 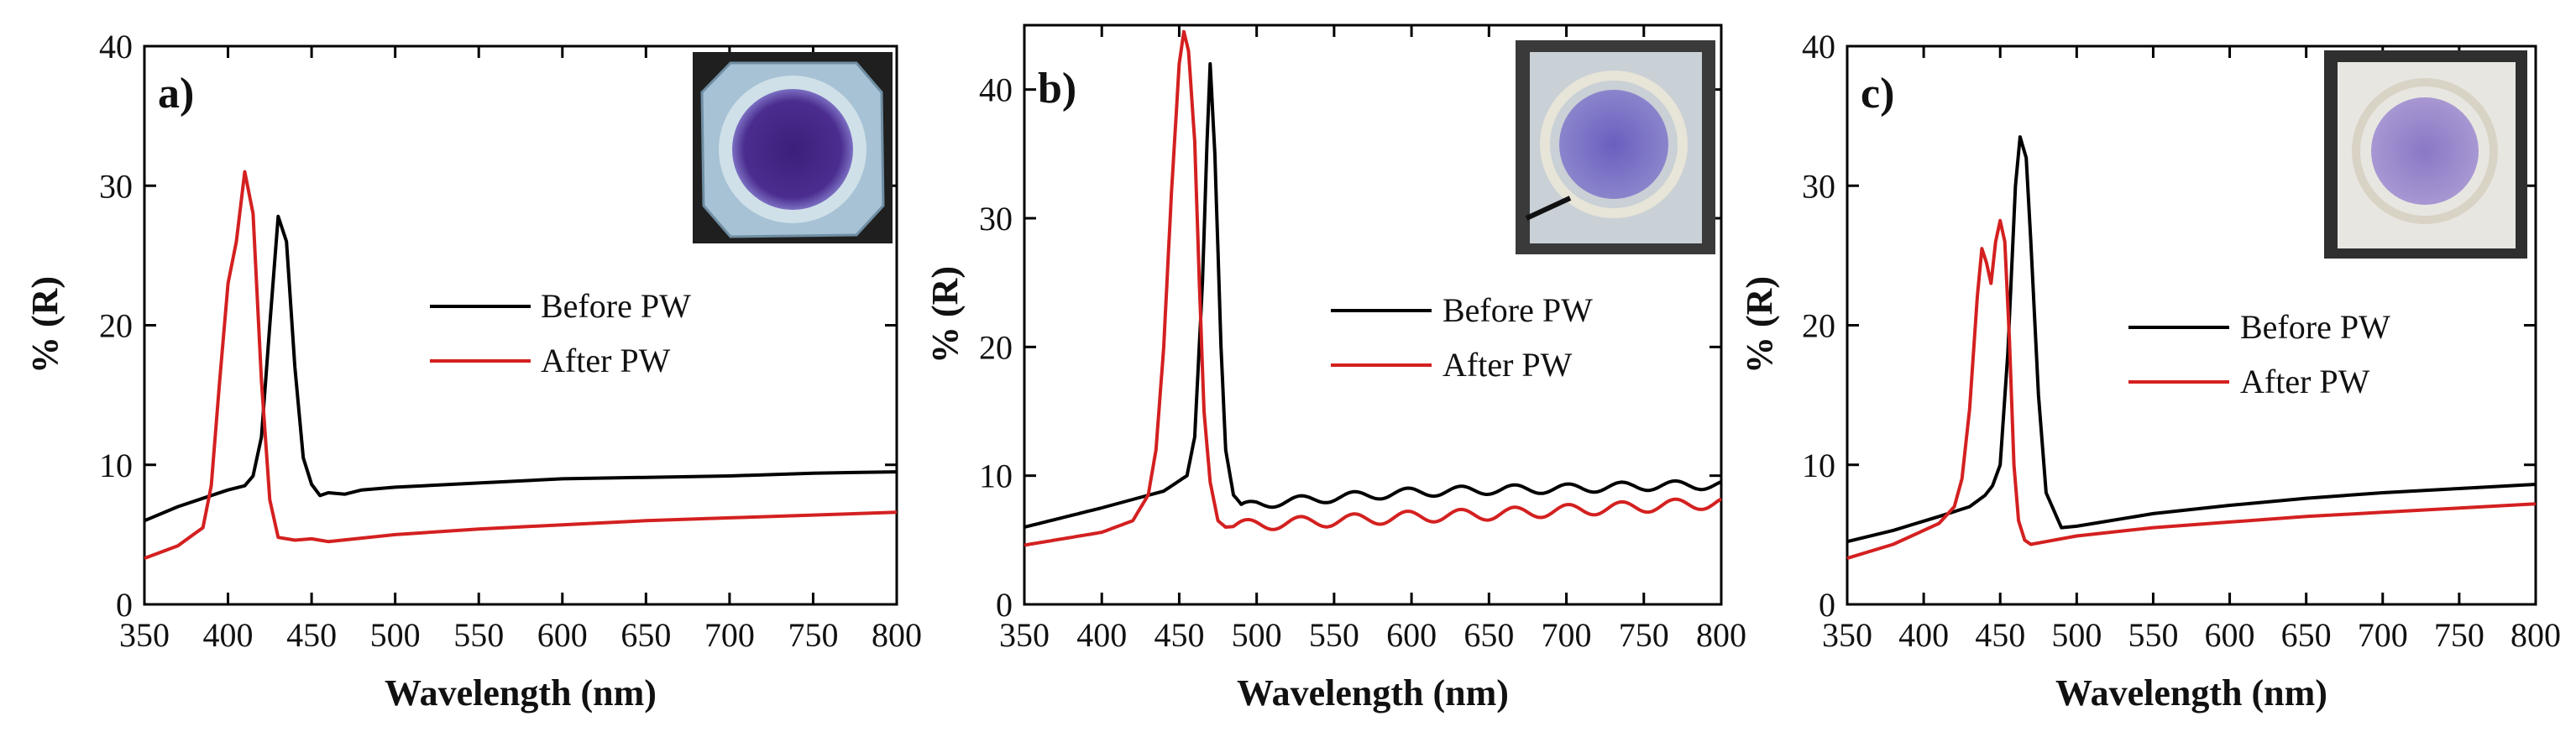 I want to click on panel-label: c), so click(x=1877, y=94).